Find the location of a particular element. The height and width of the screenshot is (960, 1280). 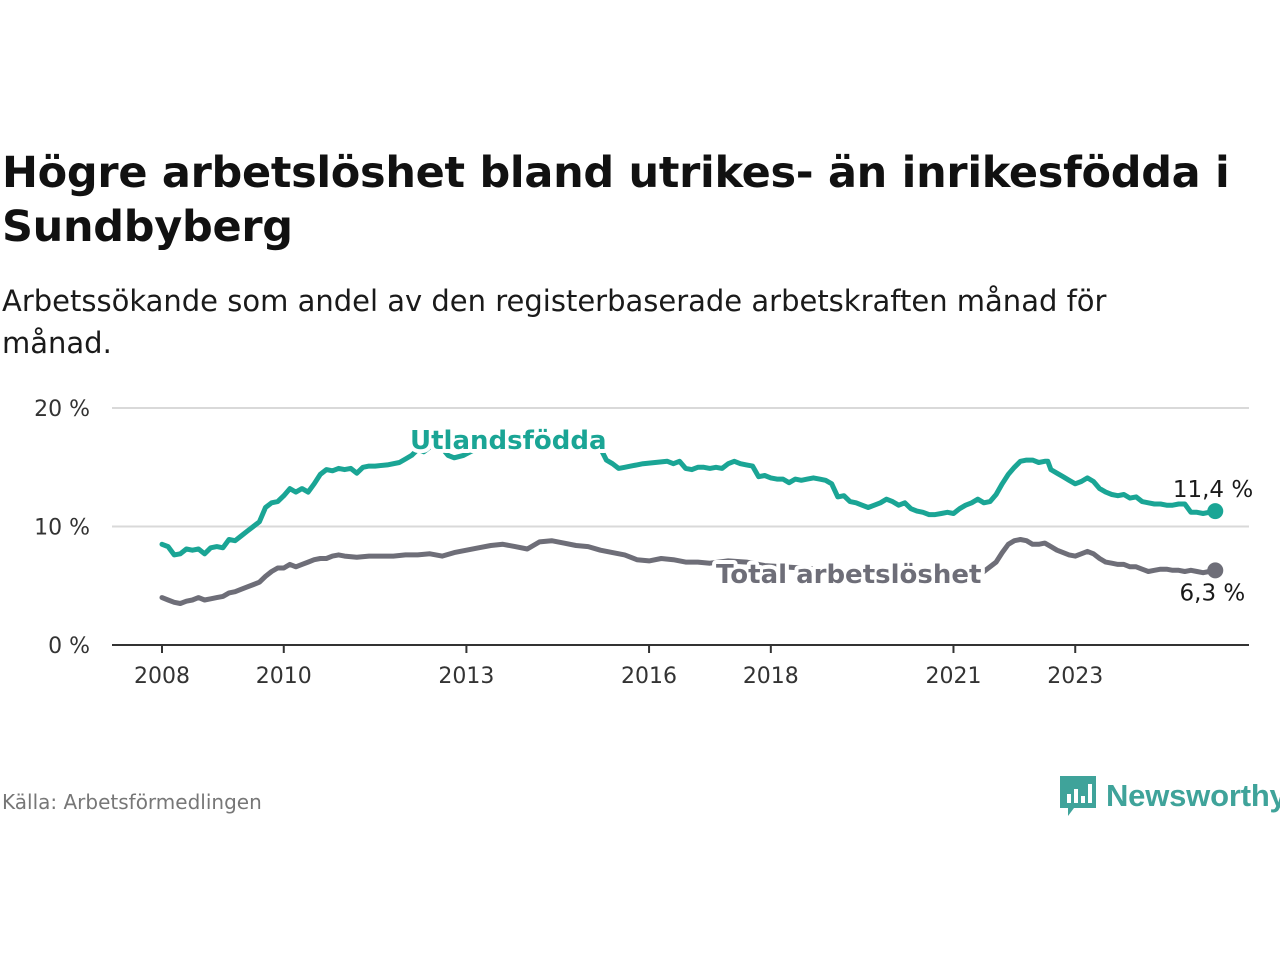

y-tick-label: 20 % is located at coordinates (62, 409).